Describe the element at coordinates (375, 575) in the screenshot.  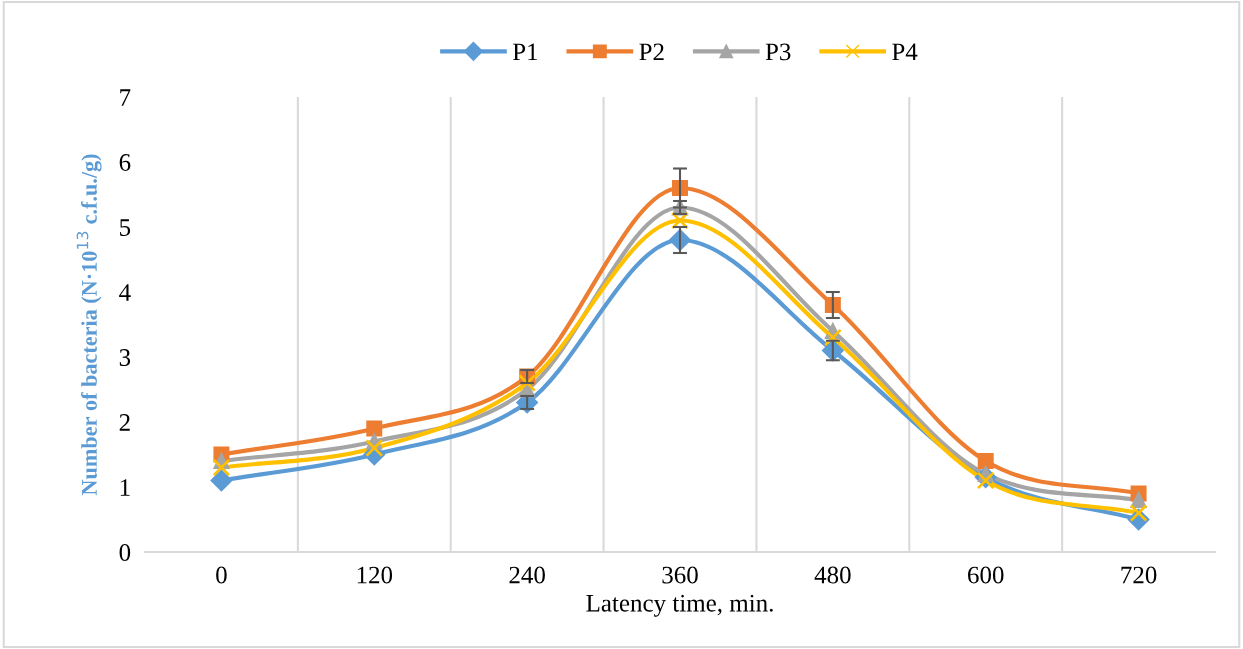
I see `x-tick-label: 120` at that location.